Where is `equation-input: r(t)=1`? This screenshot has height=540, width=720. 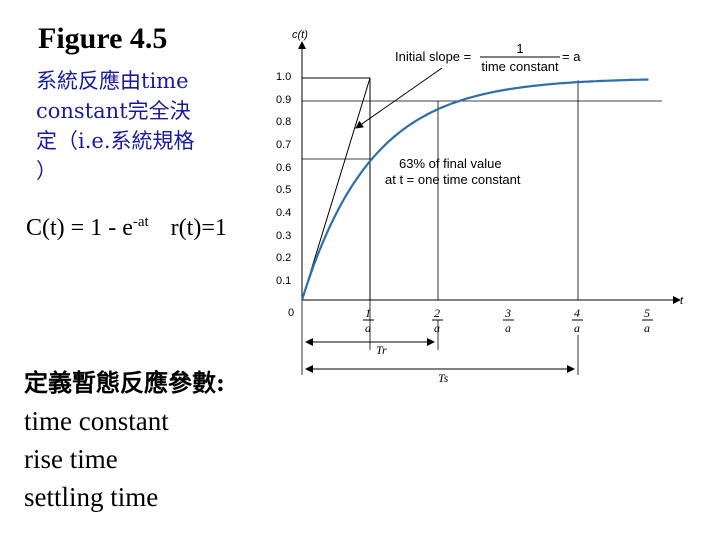 equation-input: r(t)=1 is located at coordinates (198, 228).